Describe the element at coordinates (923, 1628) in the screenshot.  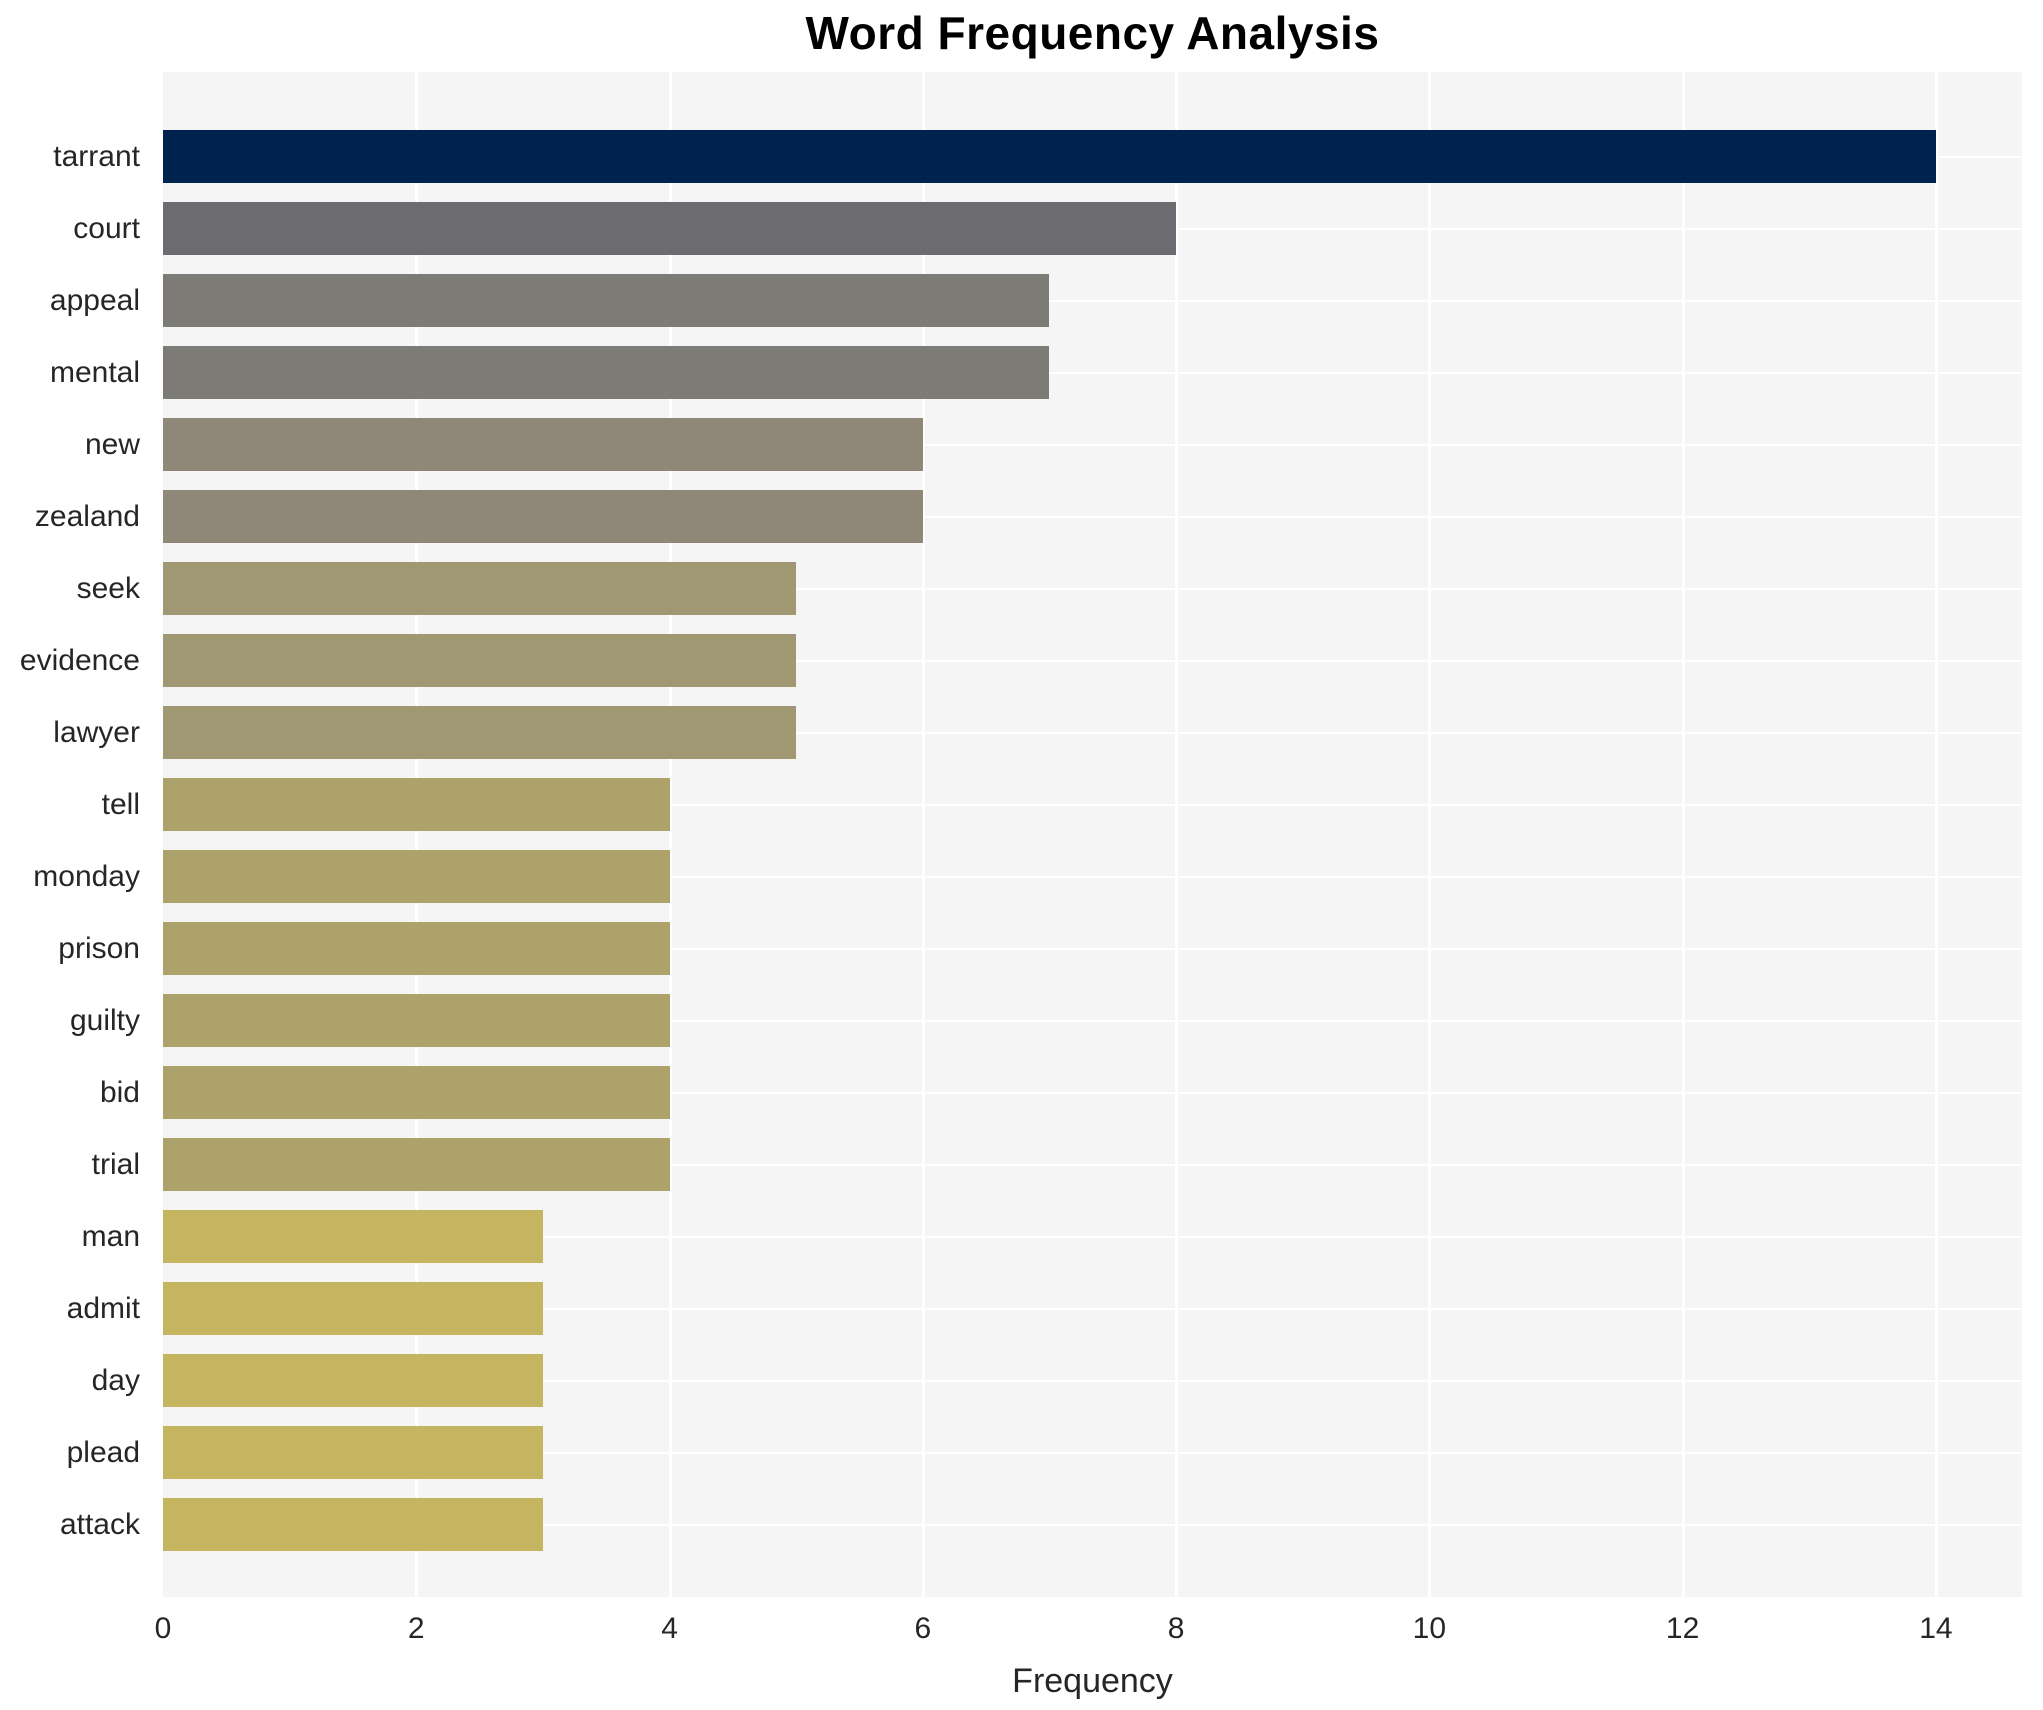
I see `x-tick-label-6: 6` at that location.